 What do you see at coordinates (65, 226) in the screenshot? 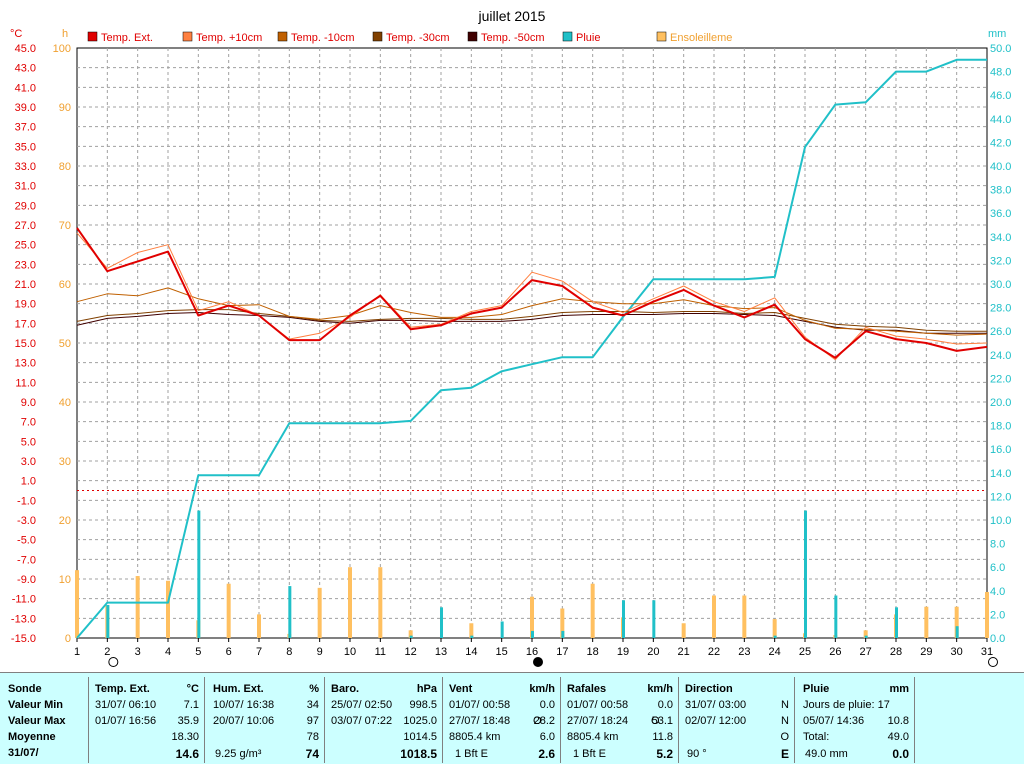
I see `sun-tick-label: 70` at bounding box center [65, 226].